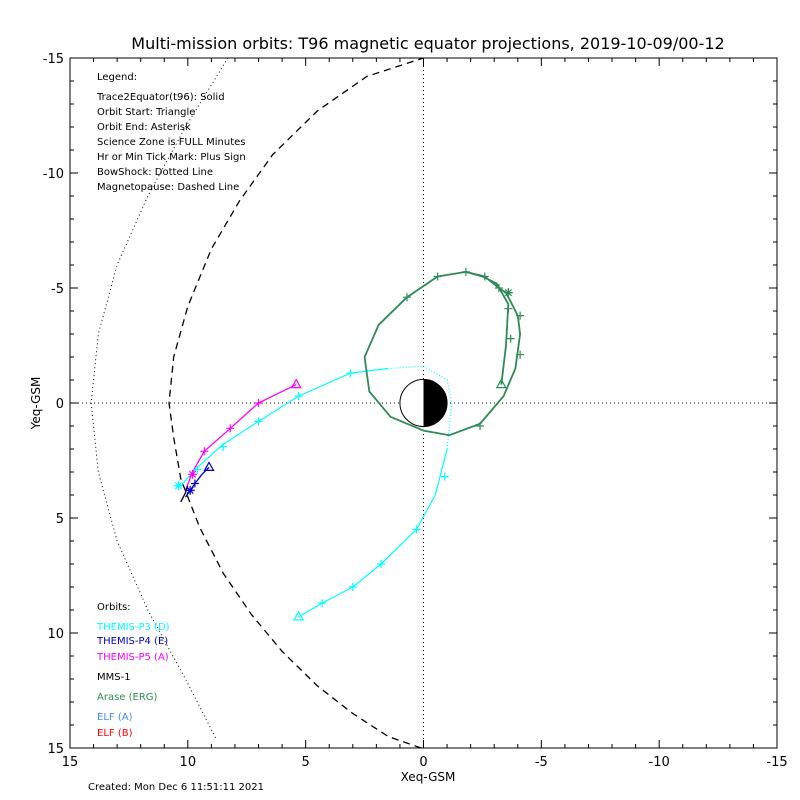 This screenshot has height=800, width=800. I want to click on earth-nightside, so click(435, 403).